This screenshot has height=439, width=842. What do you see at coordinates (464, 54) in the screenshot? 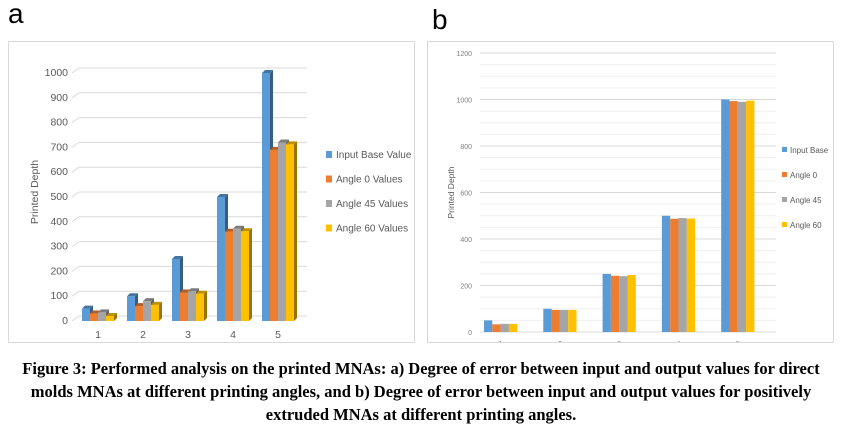
I see `y-tick-label: 1200` at bounding box center [464, 54].